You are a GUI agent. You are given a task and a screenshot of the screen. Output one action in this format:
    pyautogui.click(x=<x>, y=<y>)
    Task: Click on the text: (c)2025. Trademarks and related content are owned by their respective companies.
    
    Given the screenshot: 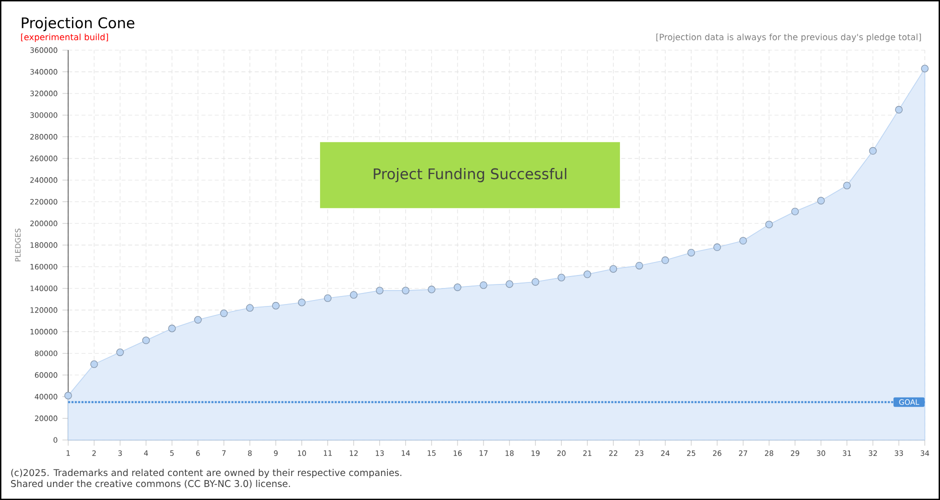 What is the action you would take?
    pyautogui.click(x=206, y=473)
    